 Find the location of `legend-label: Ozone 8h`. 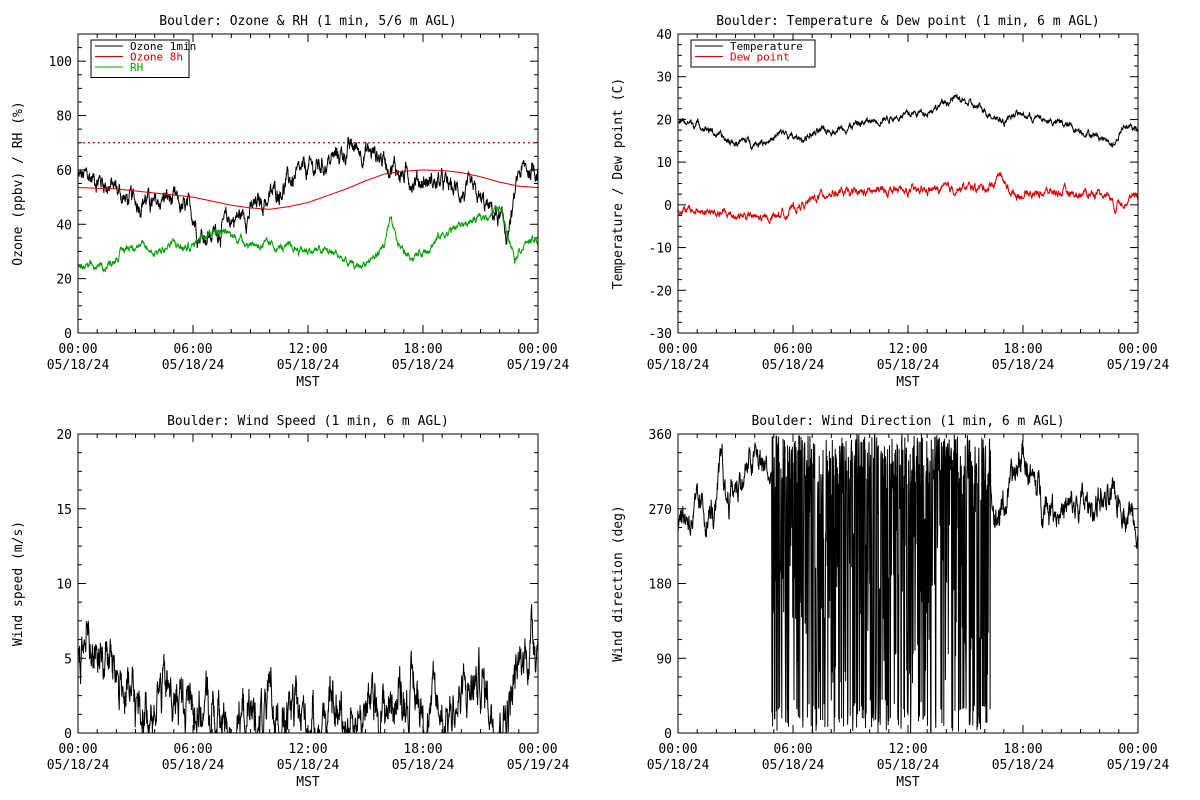

legend-label: Ozone 8h is located at coordinates (156, 57).